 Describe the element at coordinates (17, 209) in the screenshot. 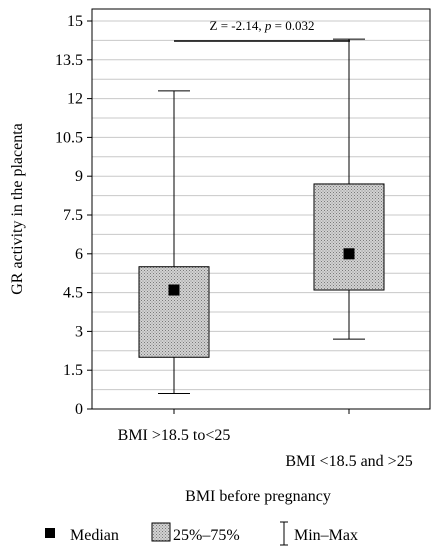

I see `y-axis-title: GR activity in the placenta` at that location.